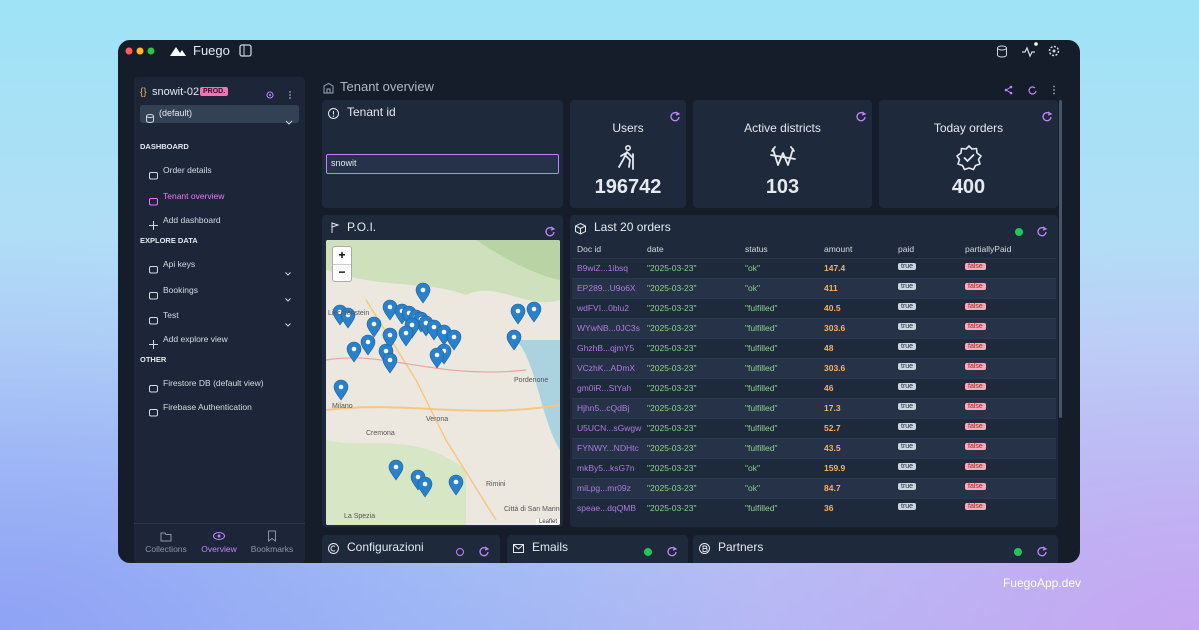 This screenshot has height=630, width=1199. I want to click on tenant-input: snowit, so click(442, 164).